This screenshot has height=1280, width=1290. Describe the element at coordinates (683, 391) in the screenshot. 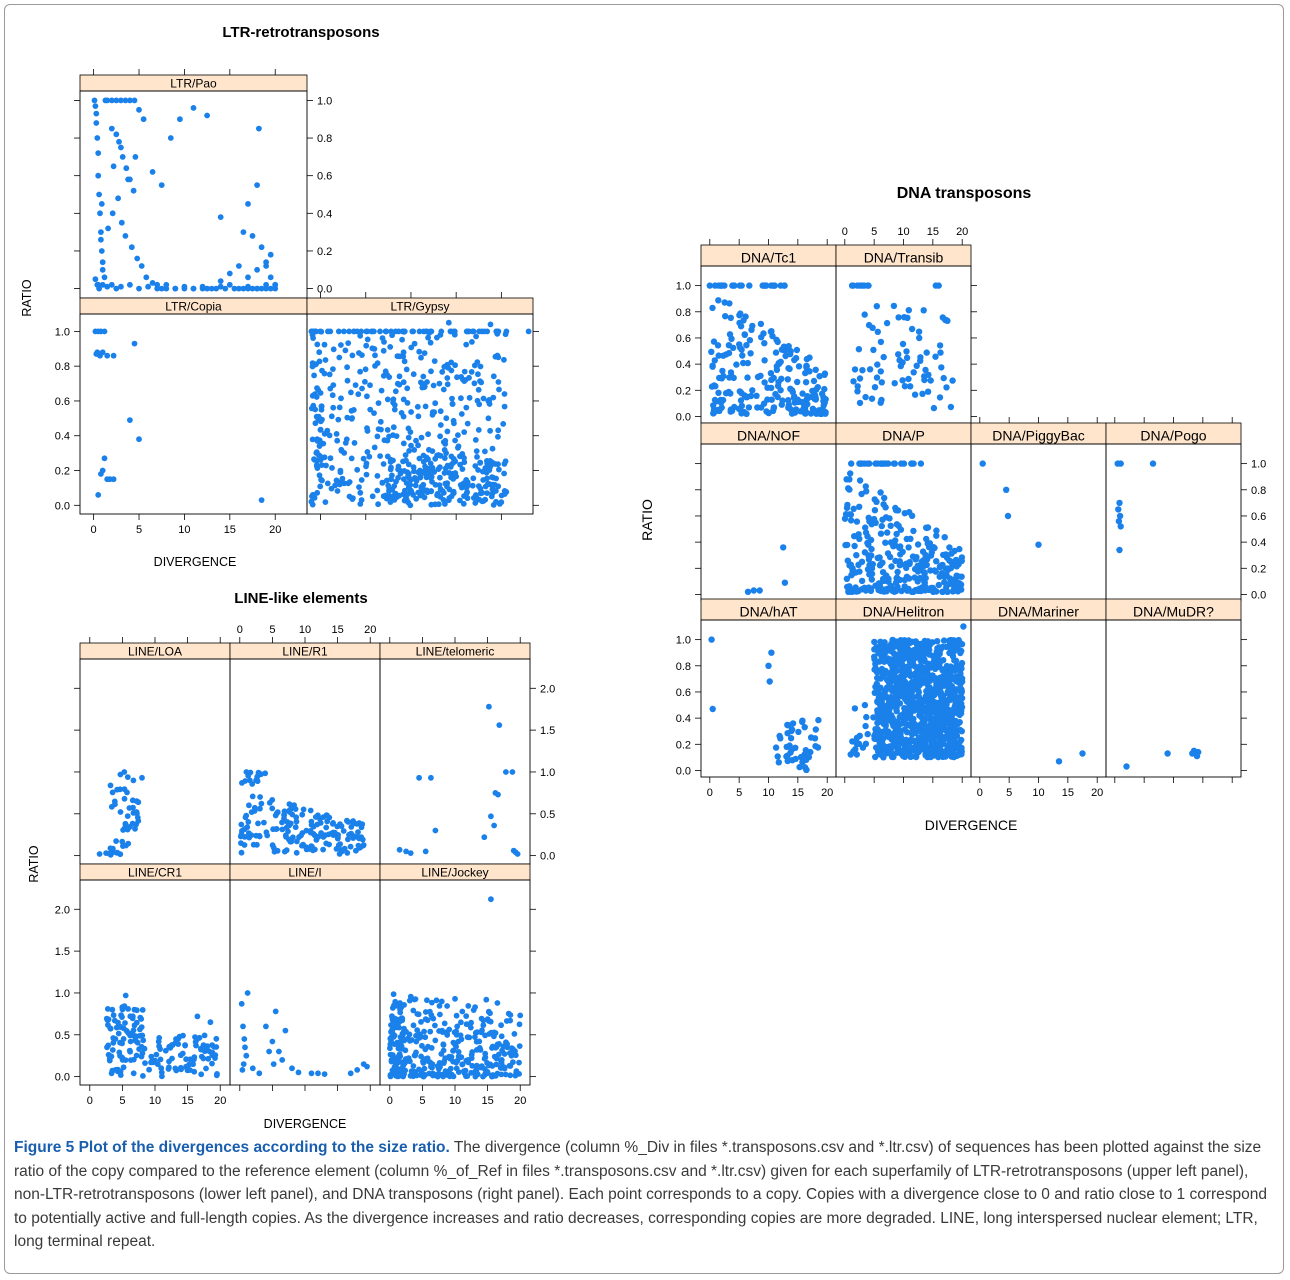

I see `y-tick-label: 0.2` at that location.